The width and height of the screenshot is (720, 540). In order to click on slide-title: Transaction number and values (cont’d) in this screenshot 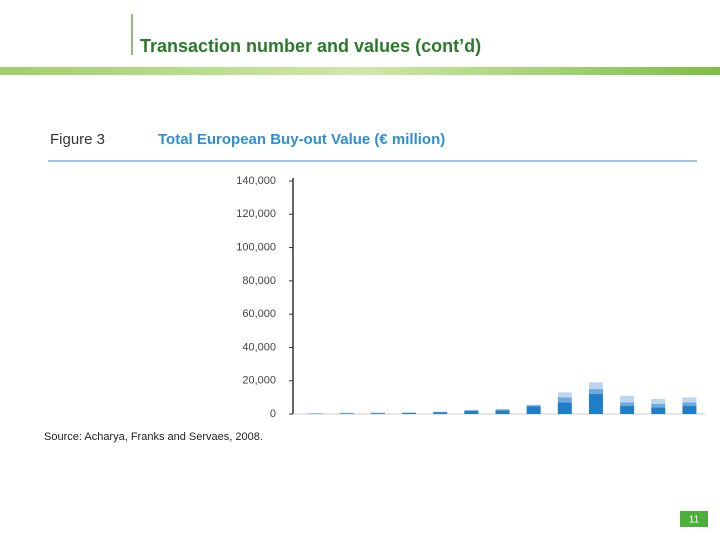, I will do `click(310, 46)`.